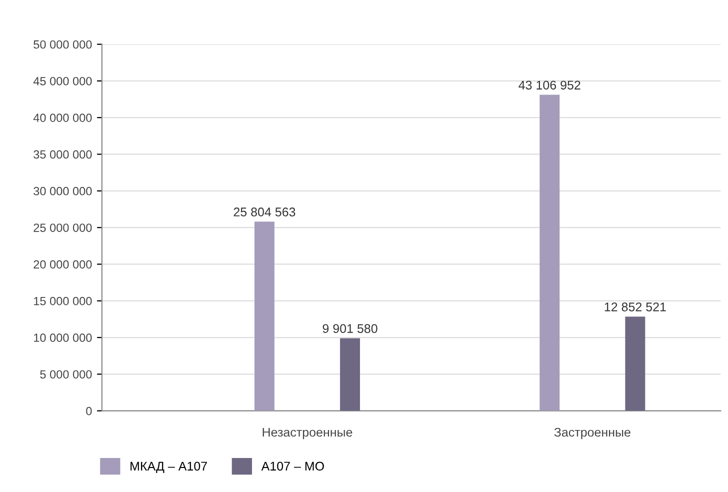 This screenshot has width=728, height=492. I want to click on y-tick-label: 40 000 000, so click(62, 118).